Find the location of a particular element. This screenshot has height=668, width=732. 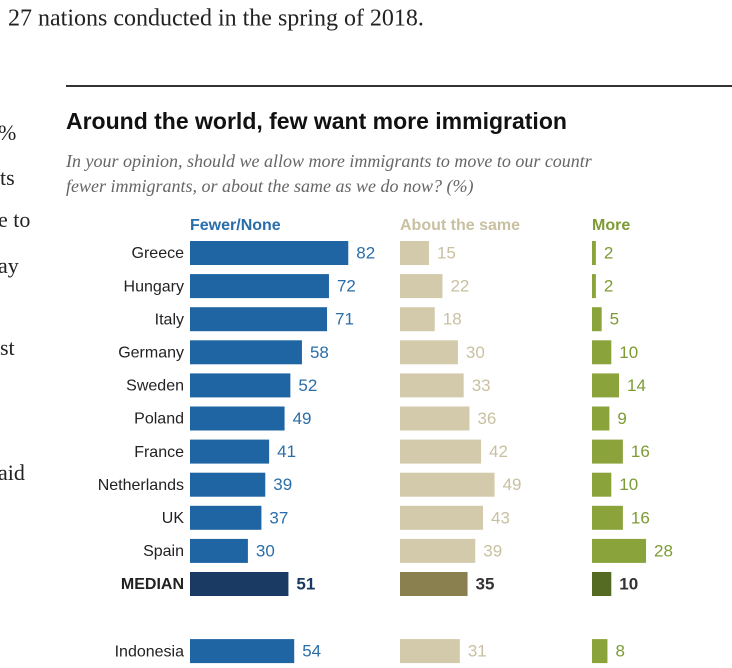

value-label: 54 is located at coordinates (311, 651).